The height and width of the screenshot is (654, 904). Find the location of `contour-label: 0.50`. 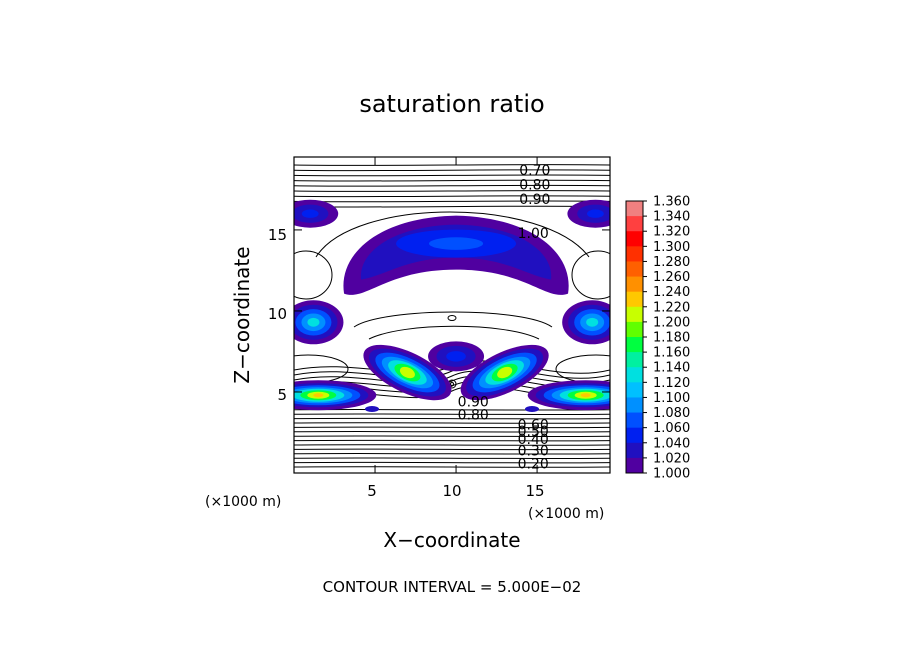

contour-label: 0.50 is located at coordinates (533, 432).